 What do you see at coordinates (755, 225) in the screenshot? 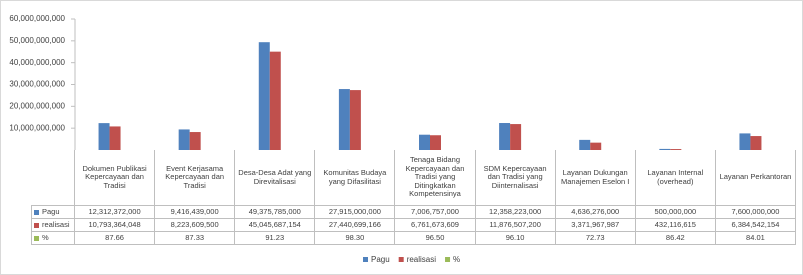
I see `table-value: 6,384,542,154` at bounding box center [755, 225].